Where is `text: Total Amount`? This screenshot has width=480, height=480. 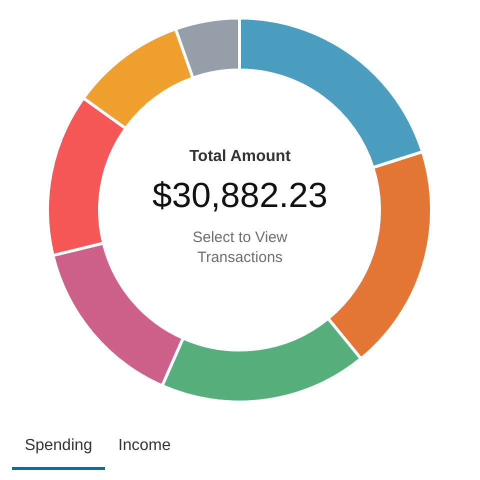
text: Total Amount is located at coordinates (240, 157).